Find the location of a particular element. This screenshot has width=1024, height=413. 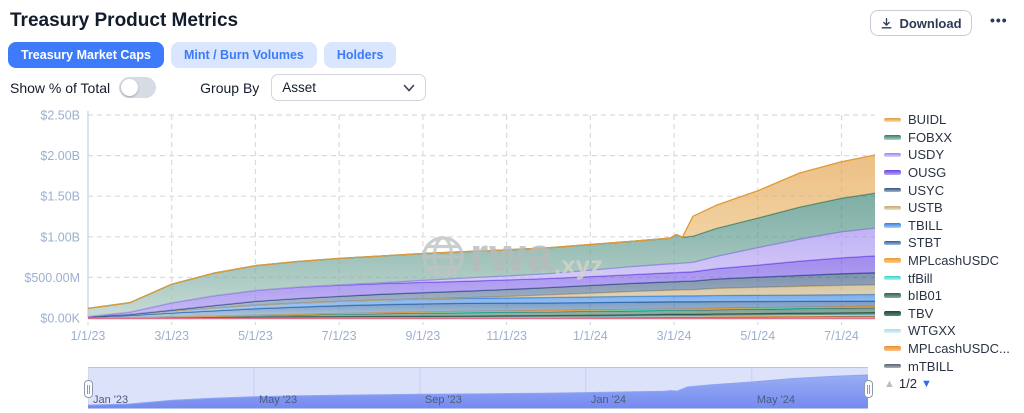

legend-label: BUIDL is located at coordinates (927, 120).